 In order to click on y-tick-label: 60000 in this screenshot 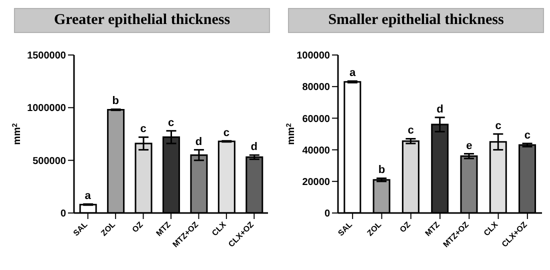, I will do `click(316, 119)`.